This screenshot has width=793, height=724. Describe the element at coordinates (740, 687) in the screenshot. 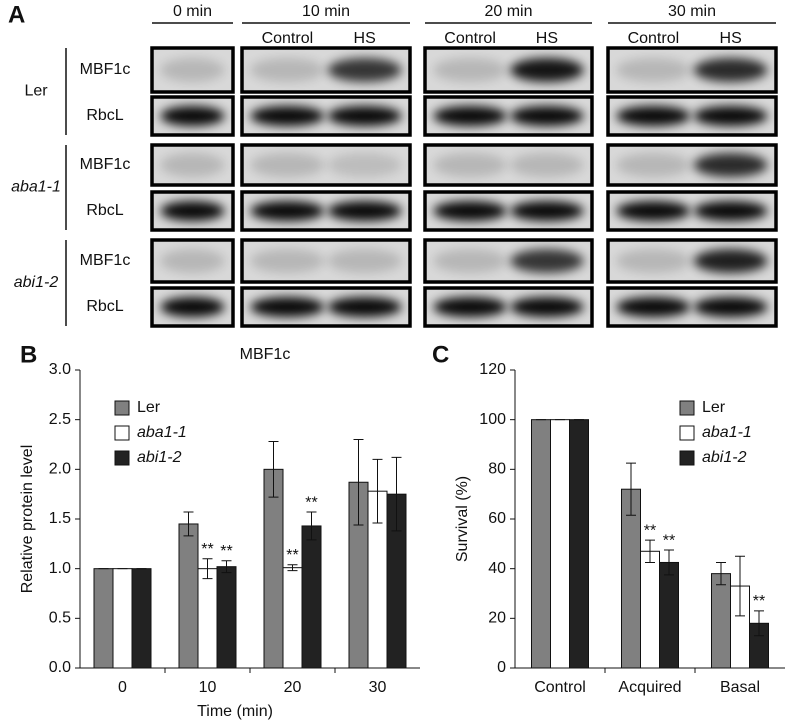

I see `x-tick-label: Basal` at that location.